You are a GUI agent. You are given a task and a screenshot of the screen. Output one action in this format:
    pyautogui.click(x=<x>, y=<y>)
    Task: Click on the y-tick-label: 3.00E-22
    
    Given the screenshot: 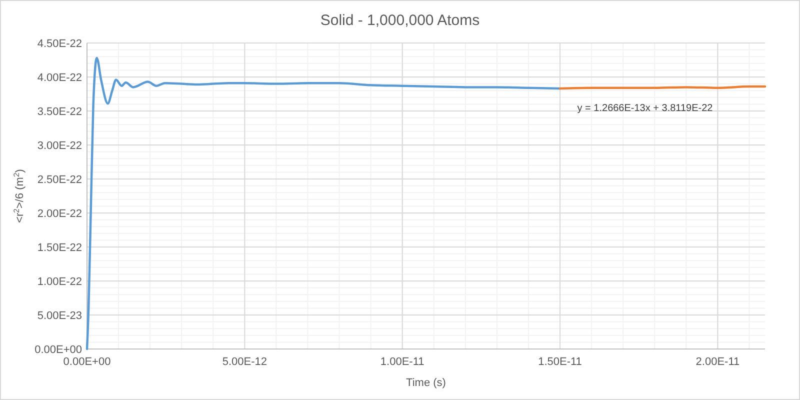 What is the action you would take?
    pyautogui.click(x=59, y=146)
    